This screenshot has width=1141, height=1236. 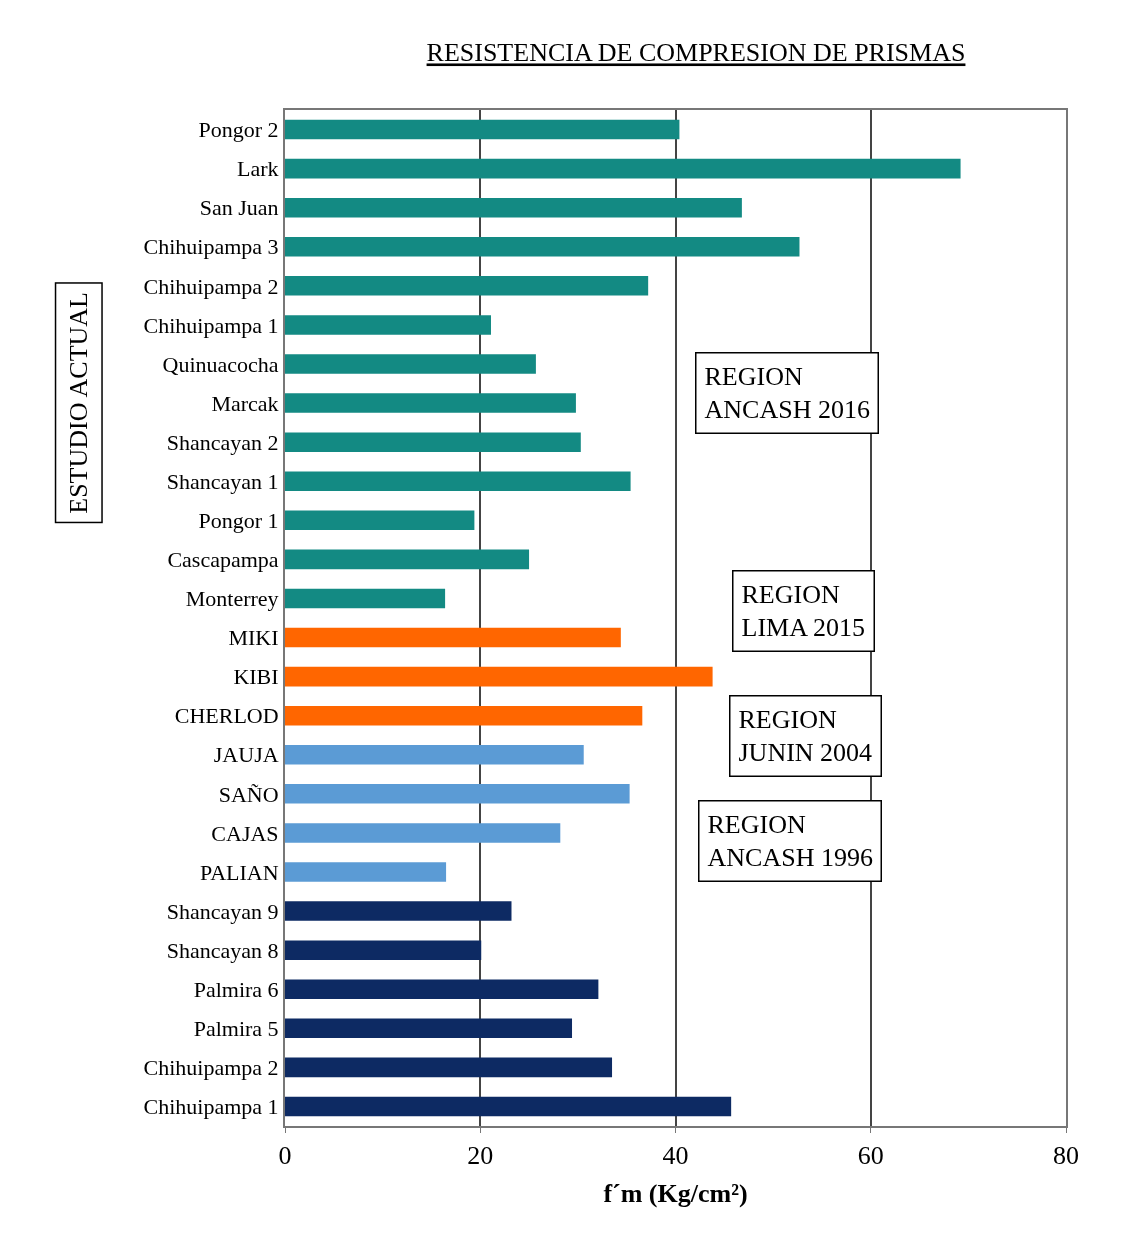 I want to click on y-tick-label: Palmira 5, so click(x=236, y=1029).